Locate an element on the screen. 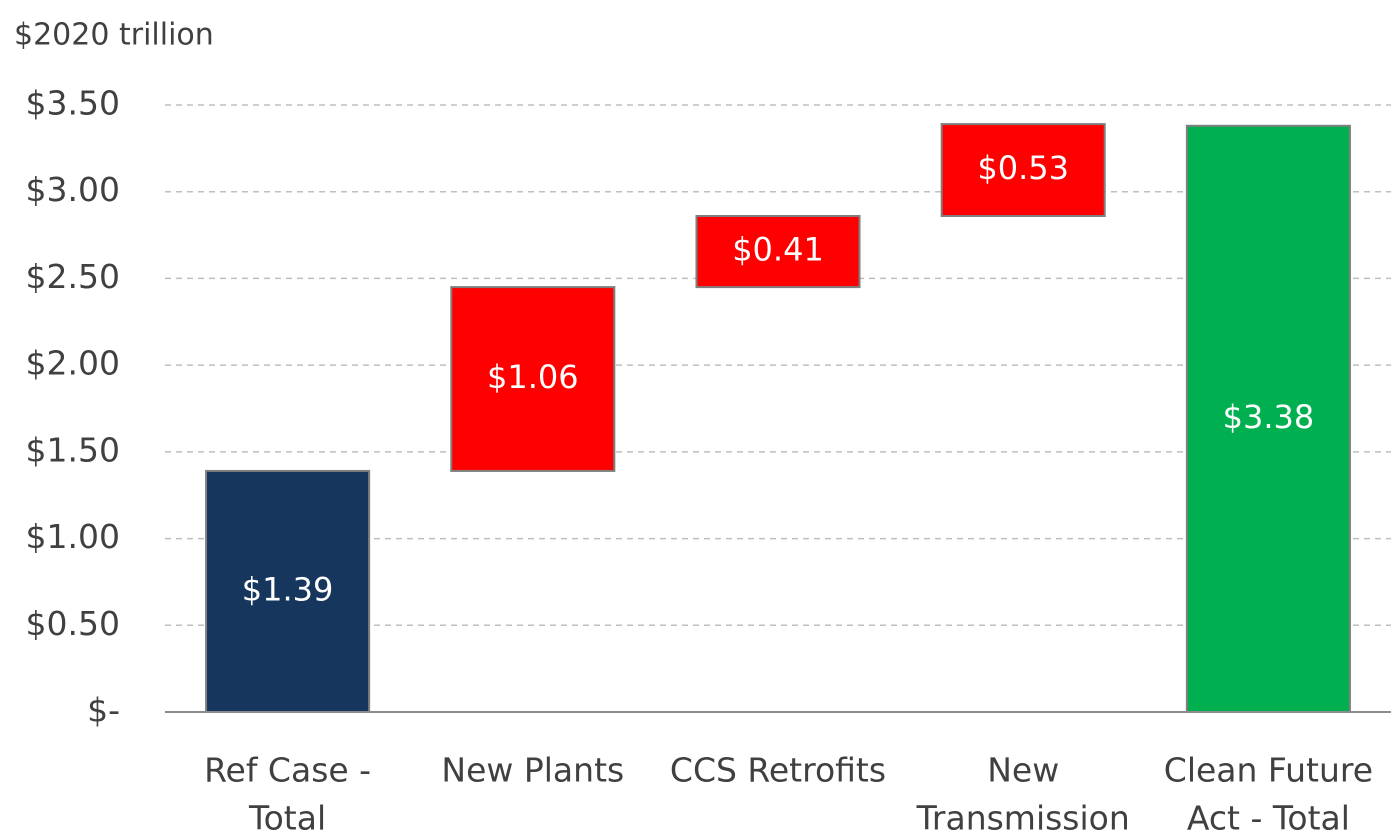 Image resolution: width=1391 pixels, height=836 pixels. data-label: $3.38 is located at coordinates (1269, 417).